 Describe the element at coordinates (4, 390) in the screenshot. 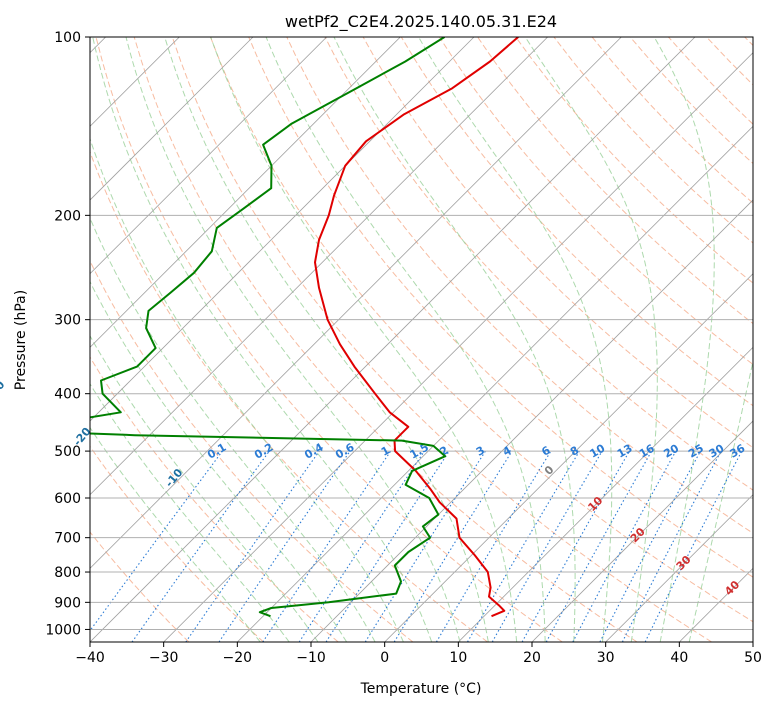

I see `dry-adiabat-label: -30` at that location.